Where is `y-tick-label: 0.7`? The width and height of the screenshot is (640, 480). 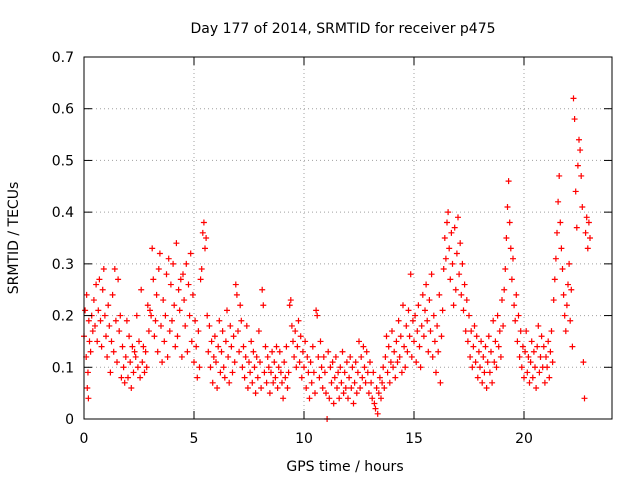
y-tick-label: 0.7 is located at coordinates (63, 58).